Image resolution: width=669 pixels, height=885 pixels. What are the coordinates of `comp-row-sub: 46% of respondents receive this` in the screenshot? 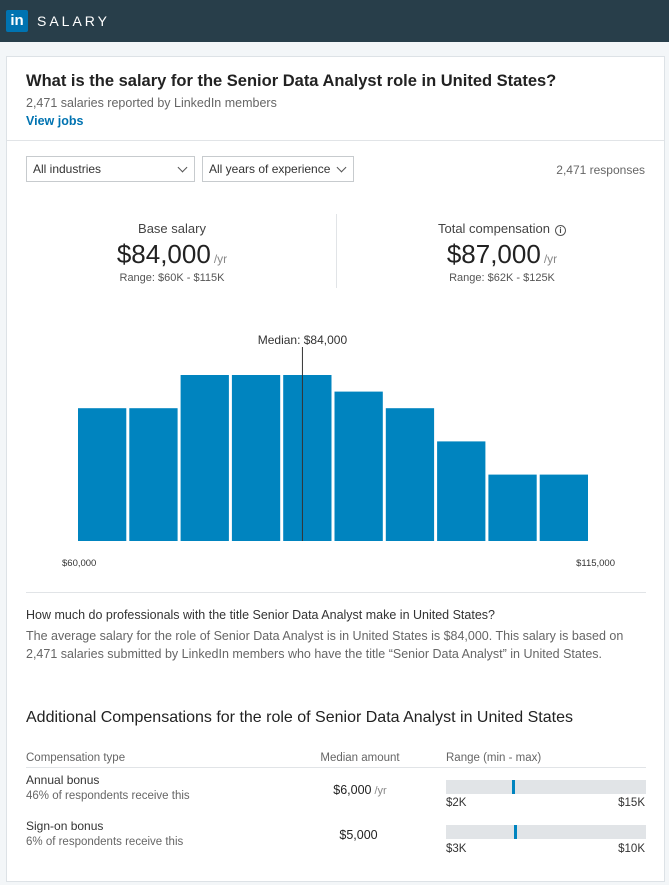 It's located at (108, 796).